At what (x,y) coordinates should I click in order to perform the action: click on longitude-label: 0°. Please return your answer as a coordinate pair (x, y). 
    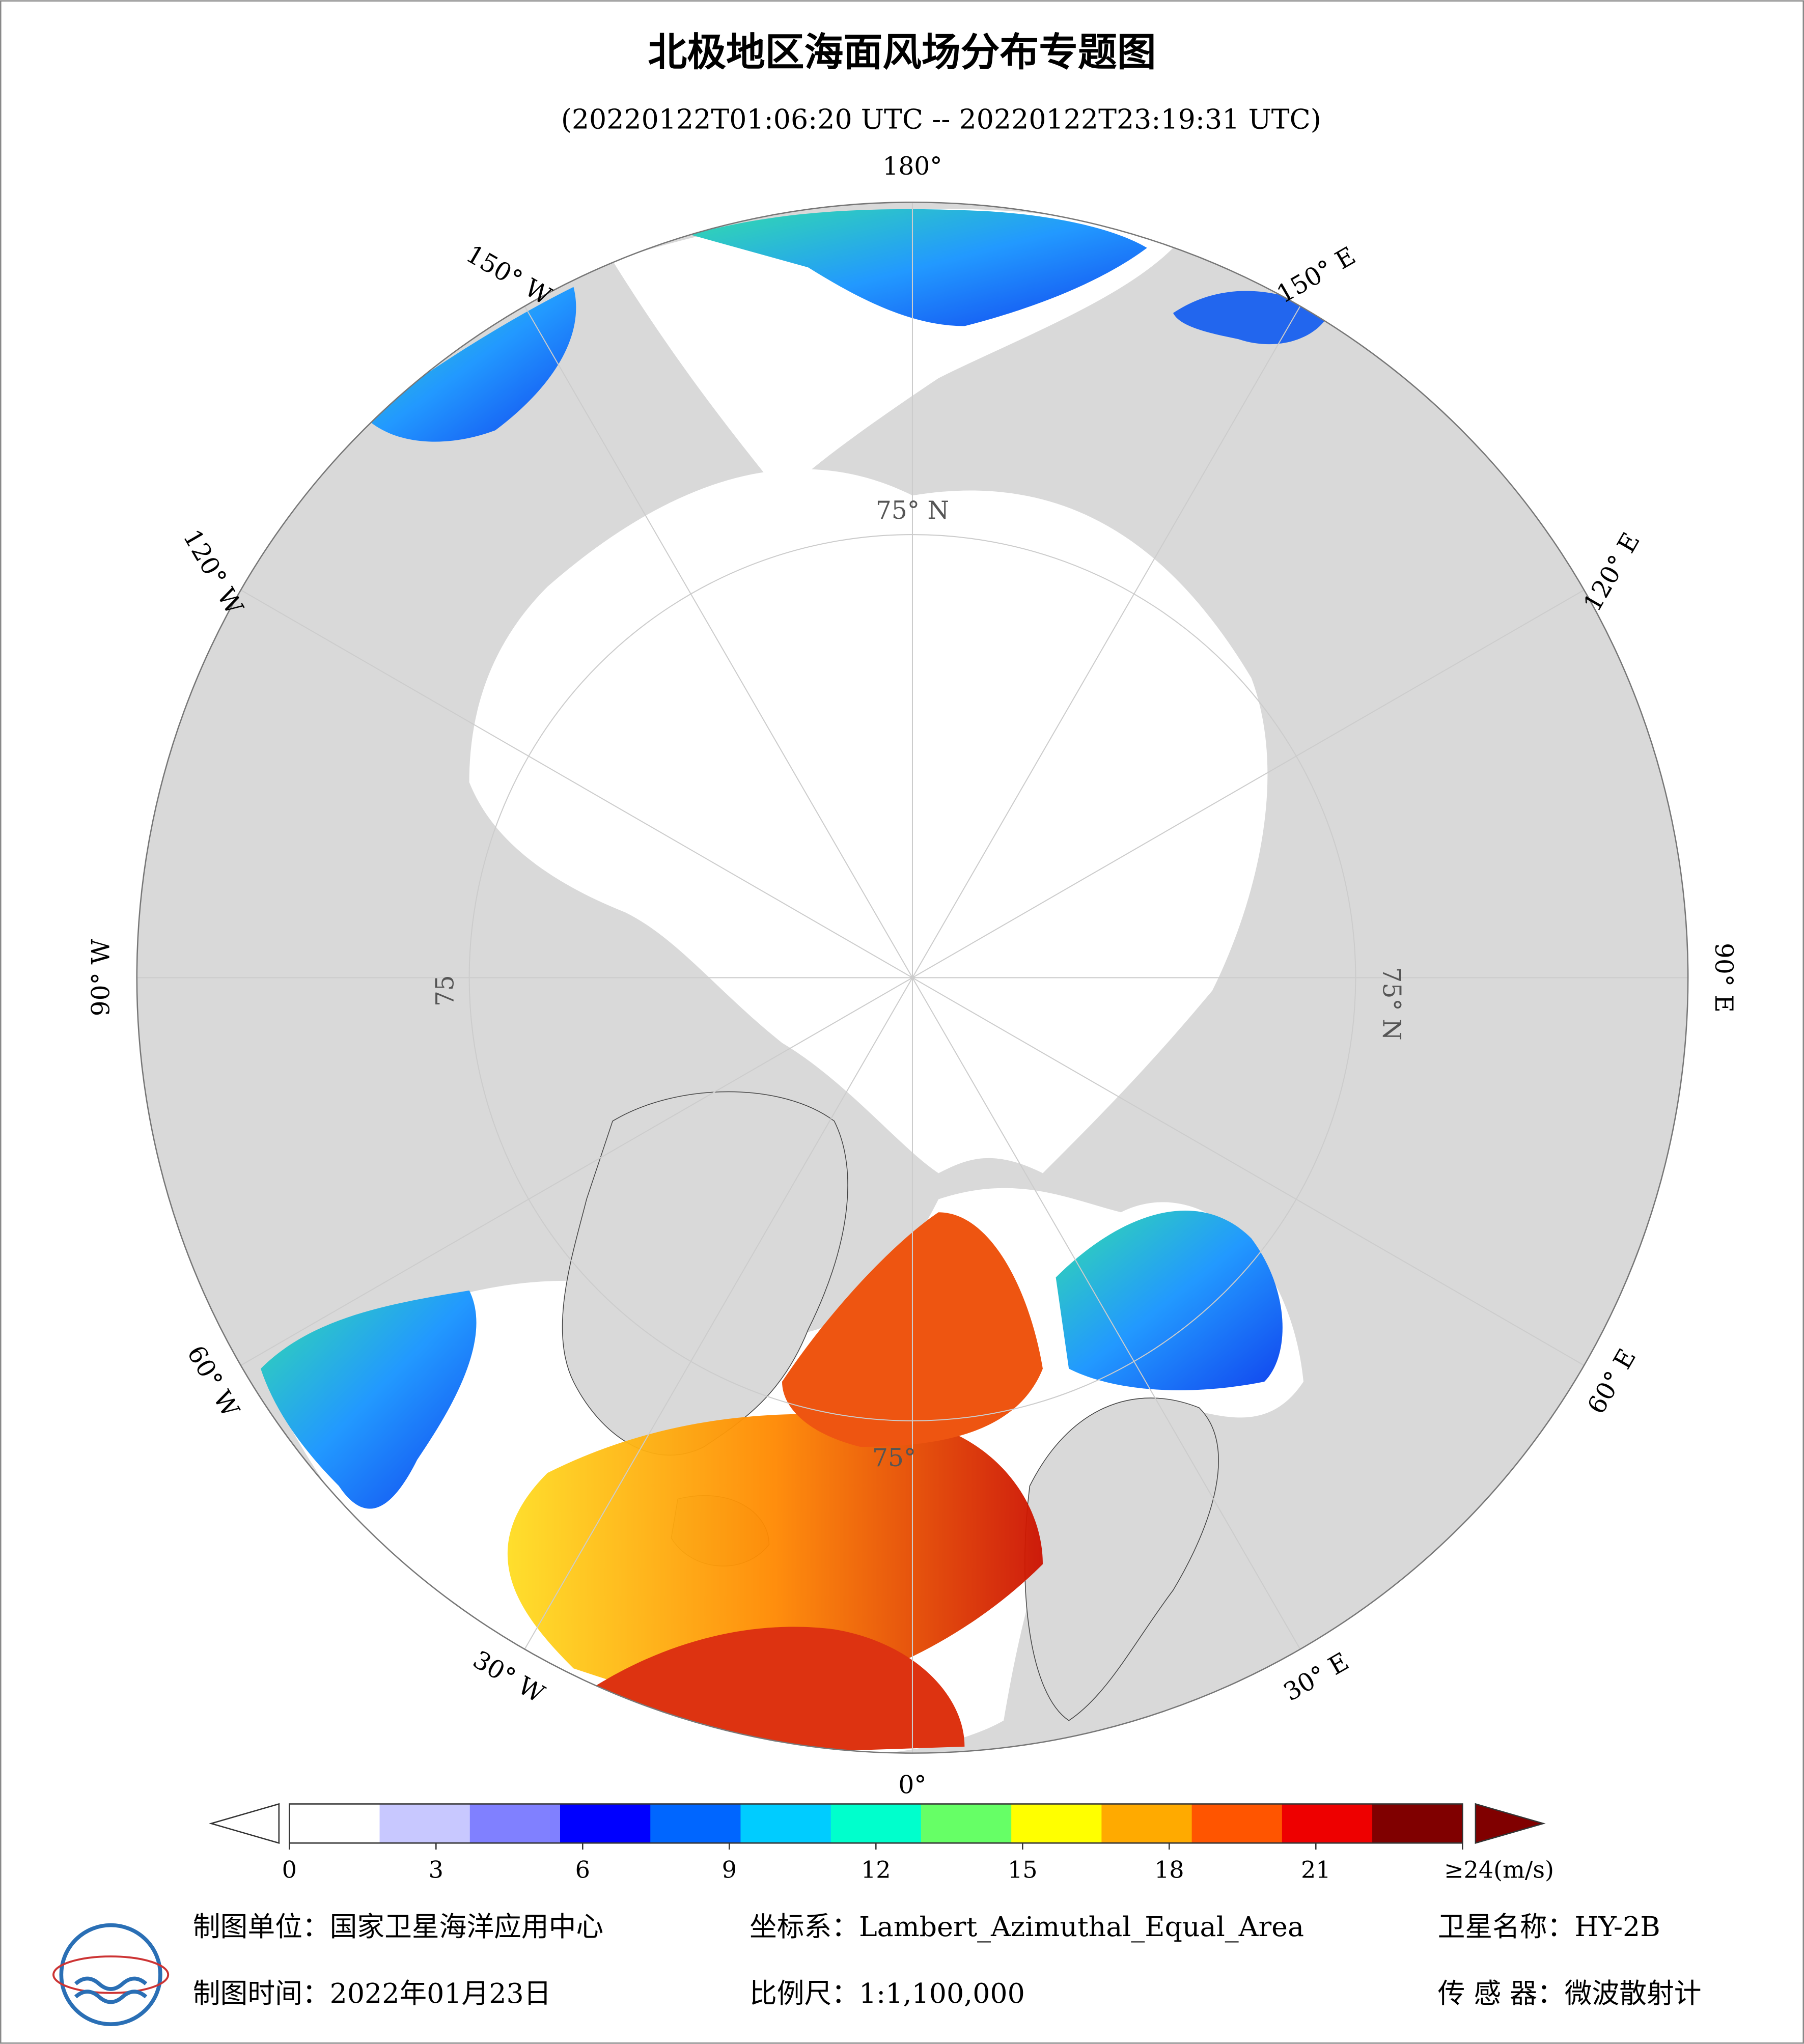
    Looking at the image, I should click on (912, 1785).